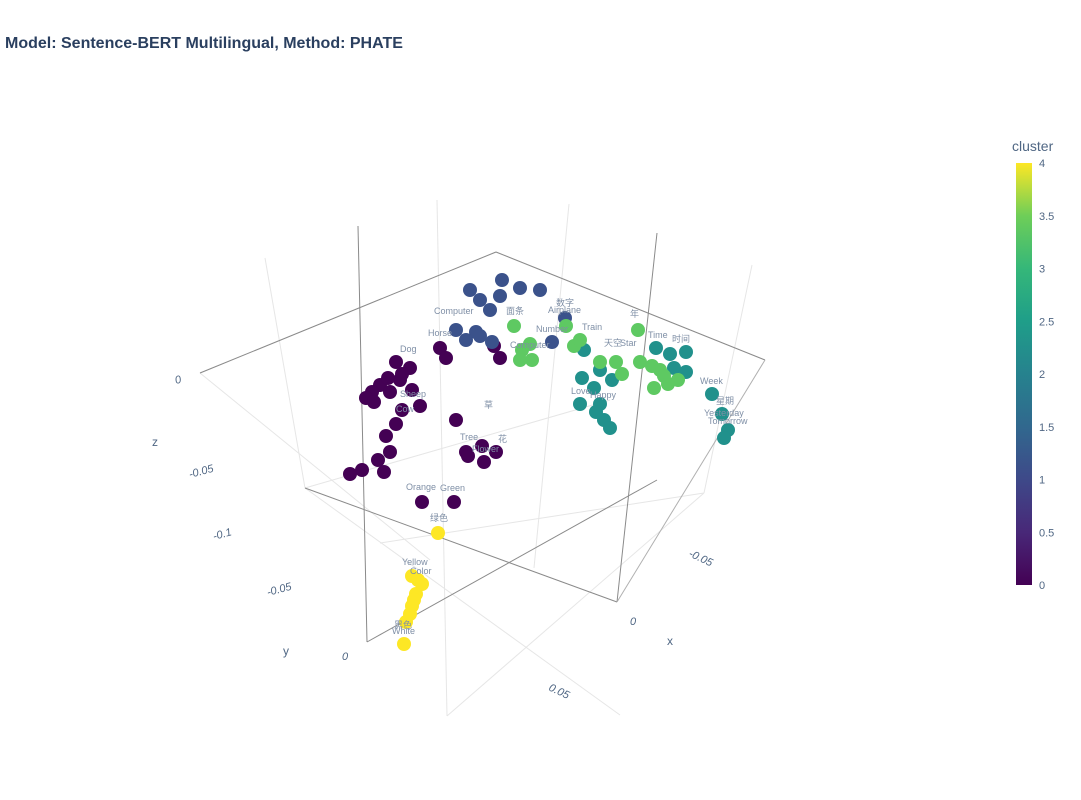 The height and width of the screenshot is (800, 1081). I want to click on z-tick-label: 0, so click(179, 379).